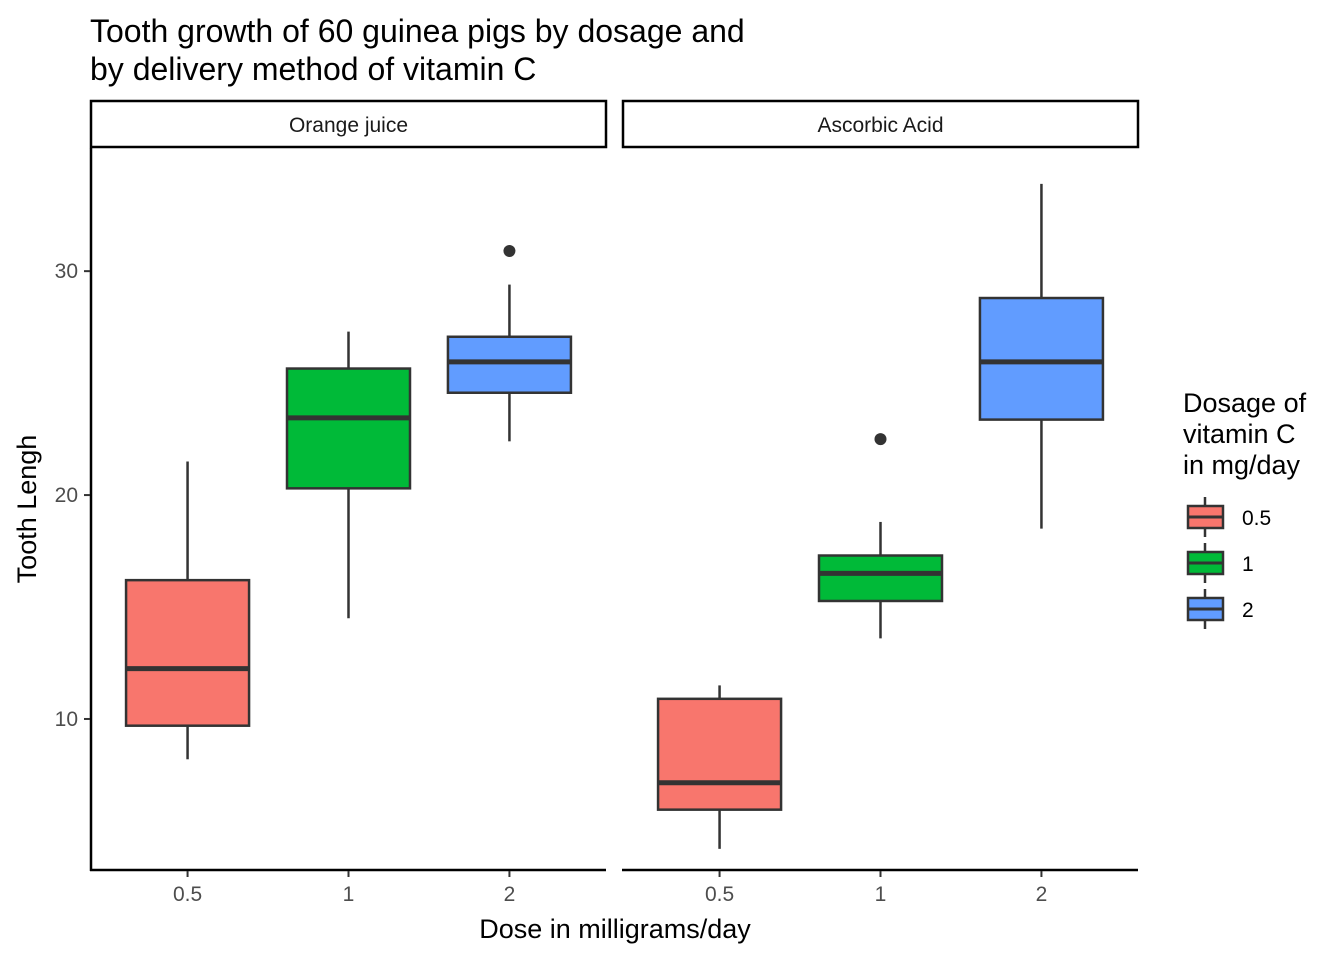 The width and height of the screenshot is (1344, 960). I want to click on chart-title-line: by delivery method of vitamin C, so click(313, 69).